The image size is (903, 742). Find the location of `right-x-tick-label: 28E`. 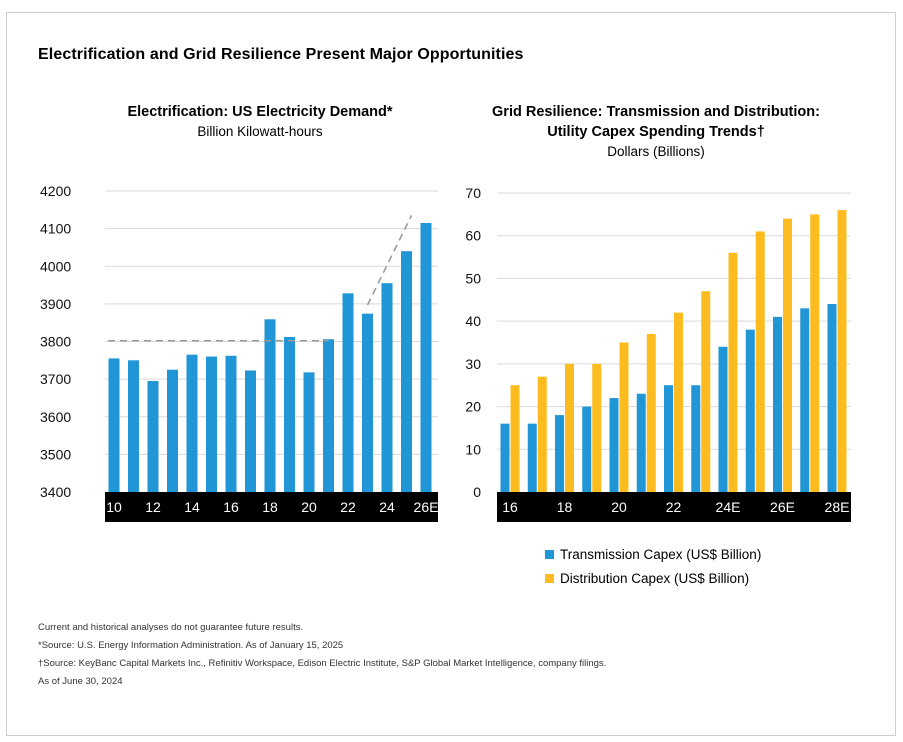

right-x-tick-label: 28E is located at coordinates (837, 507).